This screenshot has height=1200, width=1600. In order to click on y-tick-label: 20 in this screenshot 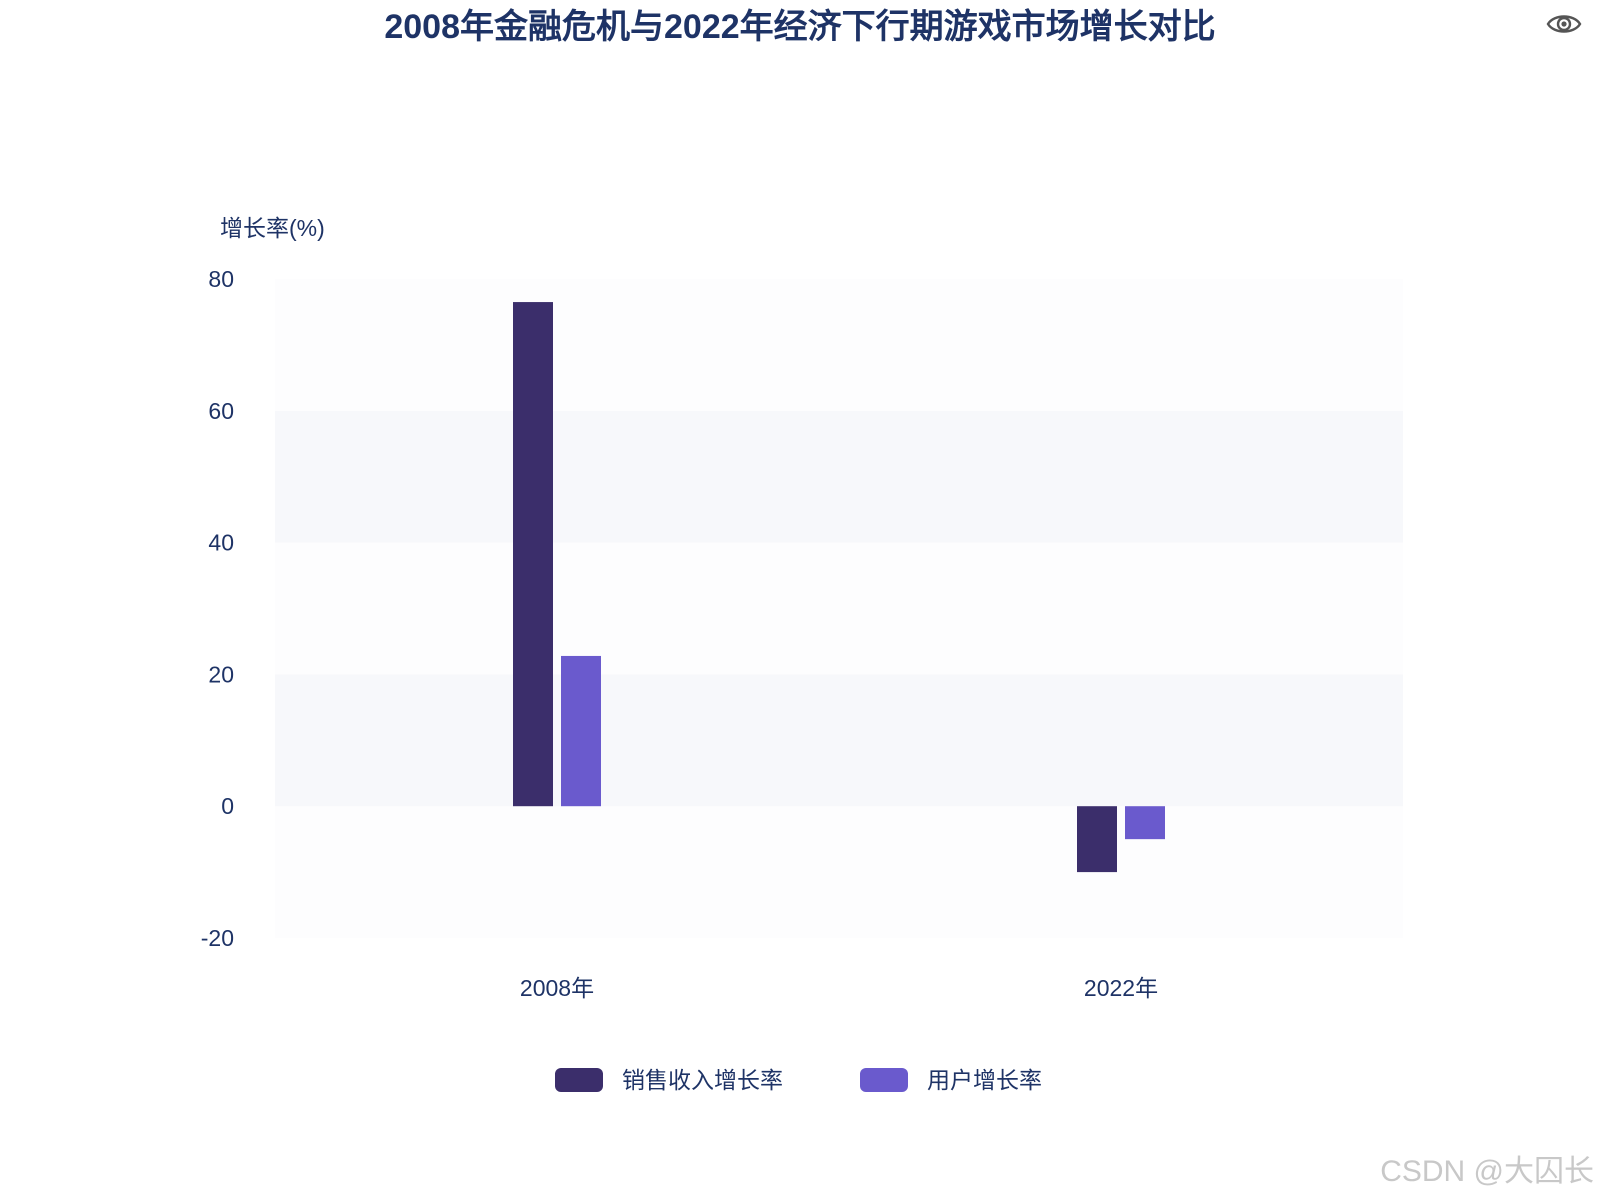, I will do `click(221, 674)`.